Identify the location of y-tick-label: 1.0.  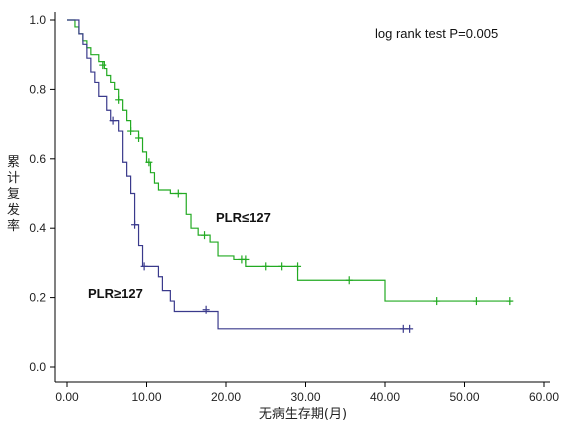
(37, 20).